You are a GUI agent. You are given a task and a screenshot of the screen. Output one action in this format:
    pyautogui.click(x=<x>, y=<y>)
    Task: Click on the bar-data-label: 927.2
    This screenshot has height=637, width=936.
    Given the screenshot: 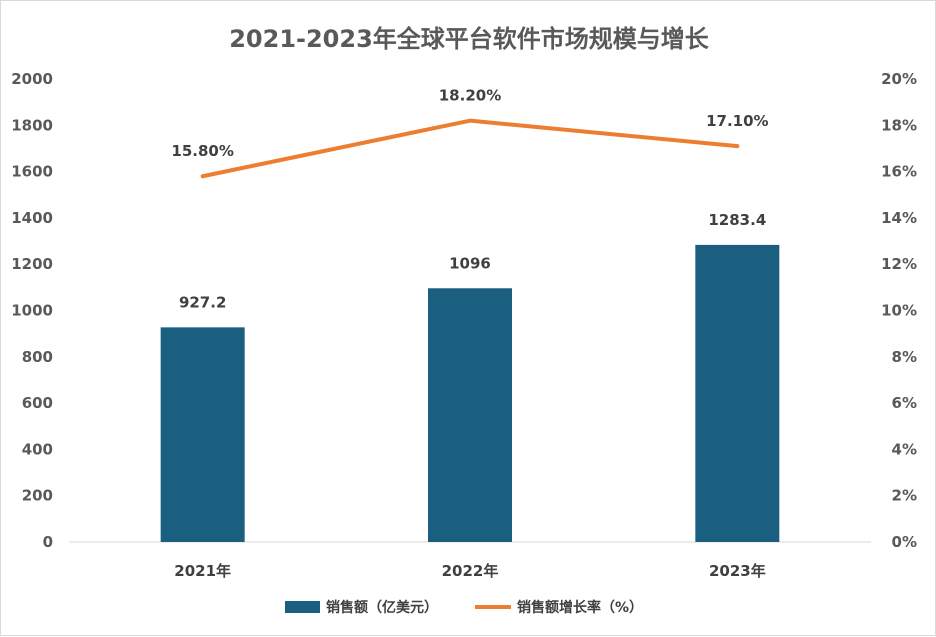 What is the action you would take?
    pyautogui.click(x=202, y=302)
    